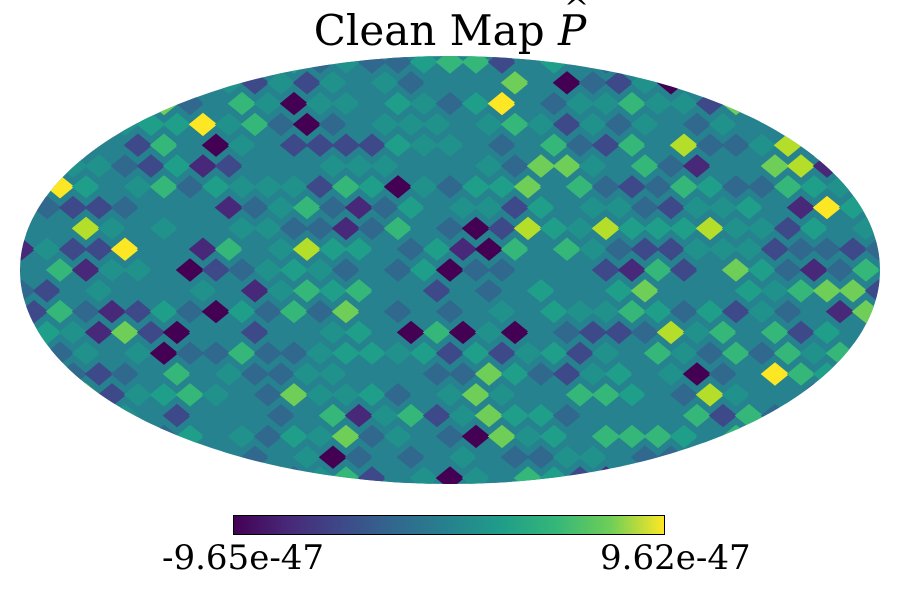 The width and height of the screenshot is (900, 600). Describe the element at coordinates (450, 29) in the screenshot. I see `chart-title: Clean Map P` at that location.